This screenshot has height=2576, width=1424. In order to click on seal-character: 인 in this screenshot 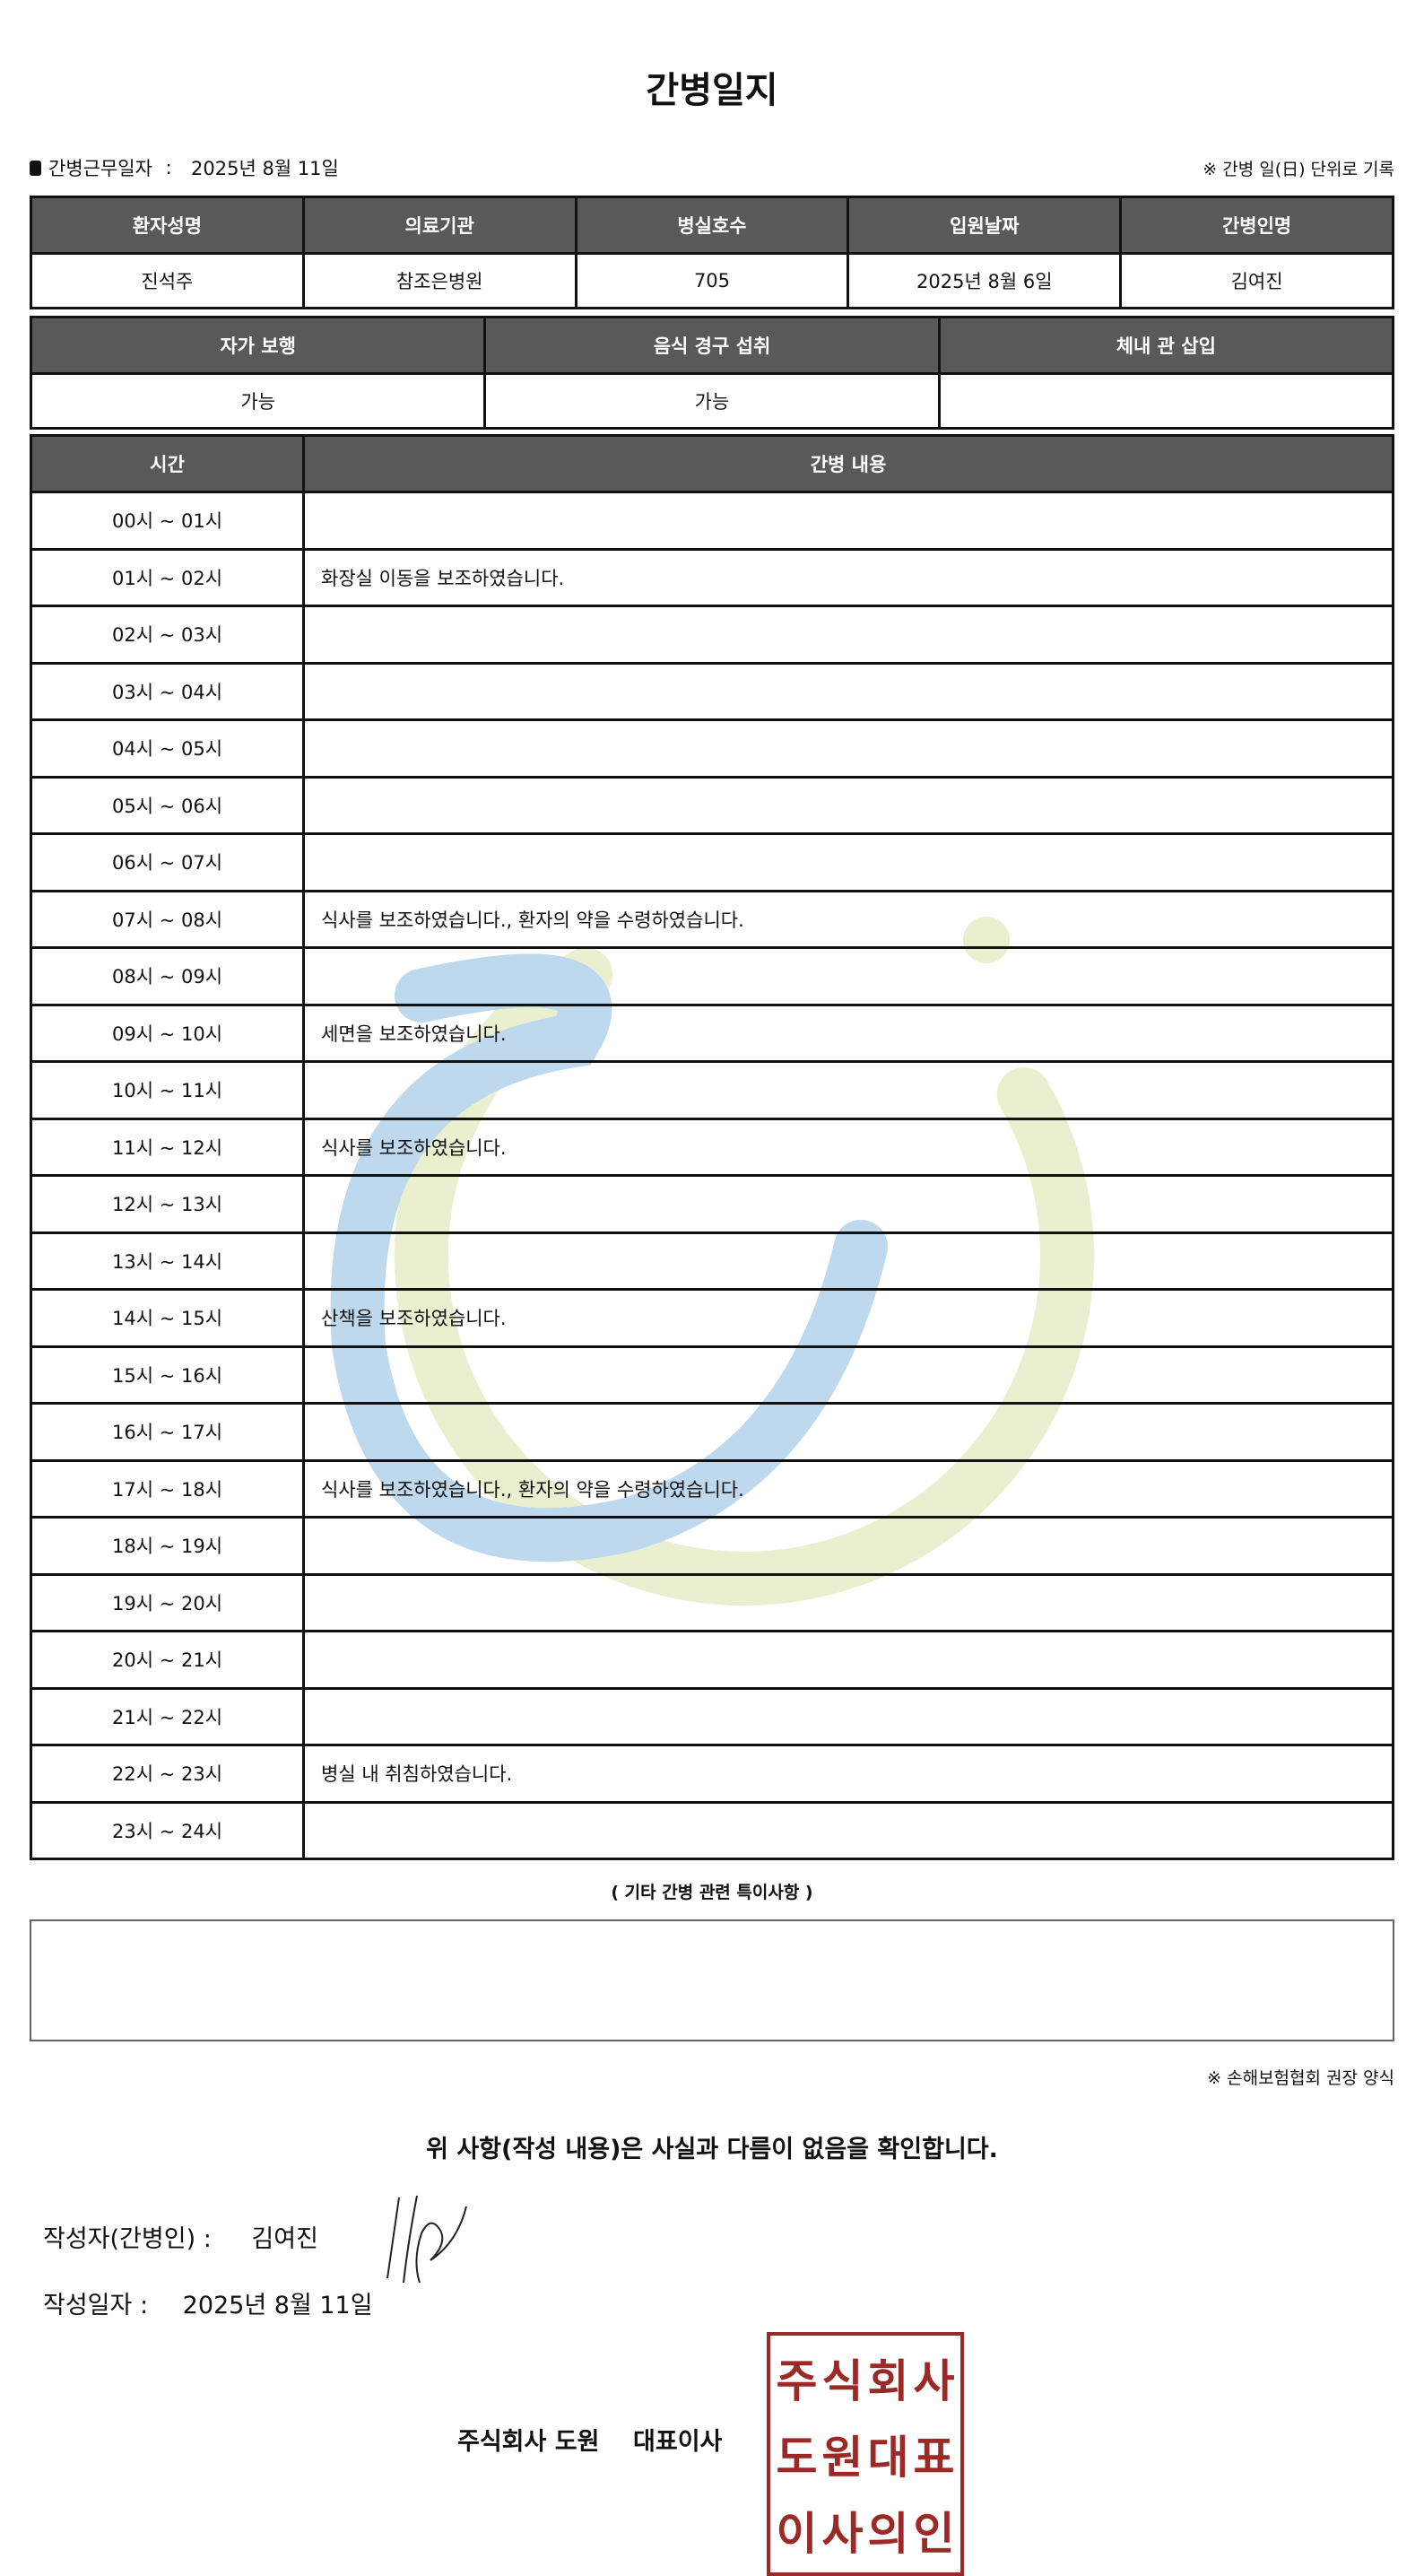, I will do `click(934, 2534)`.